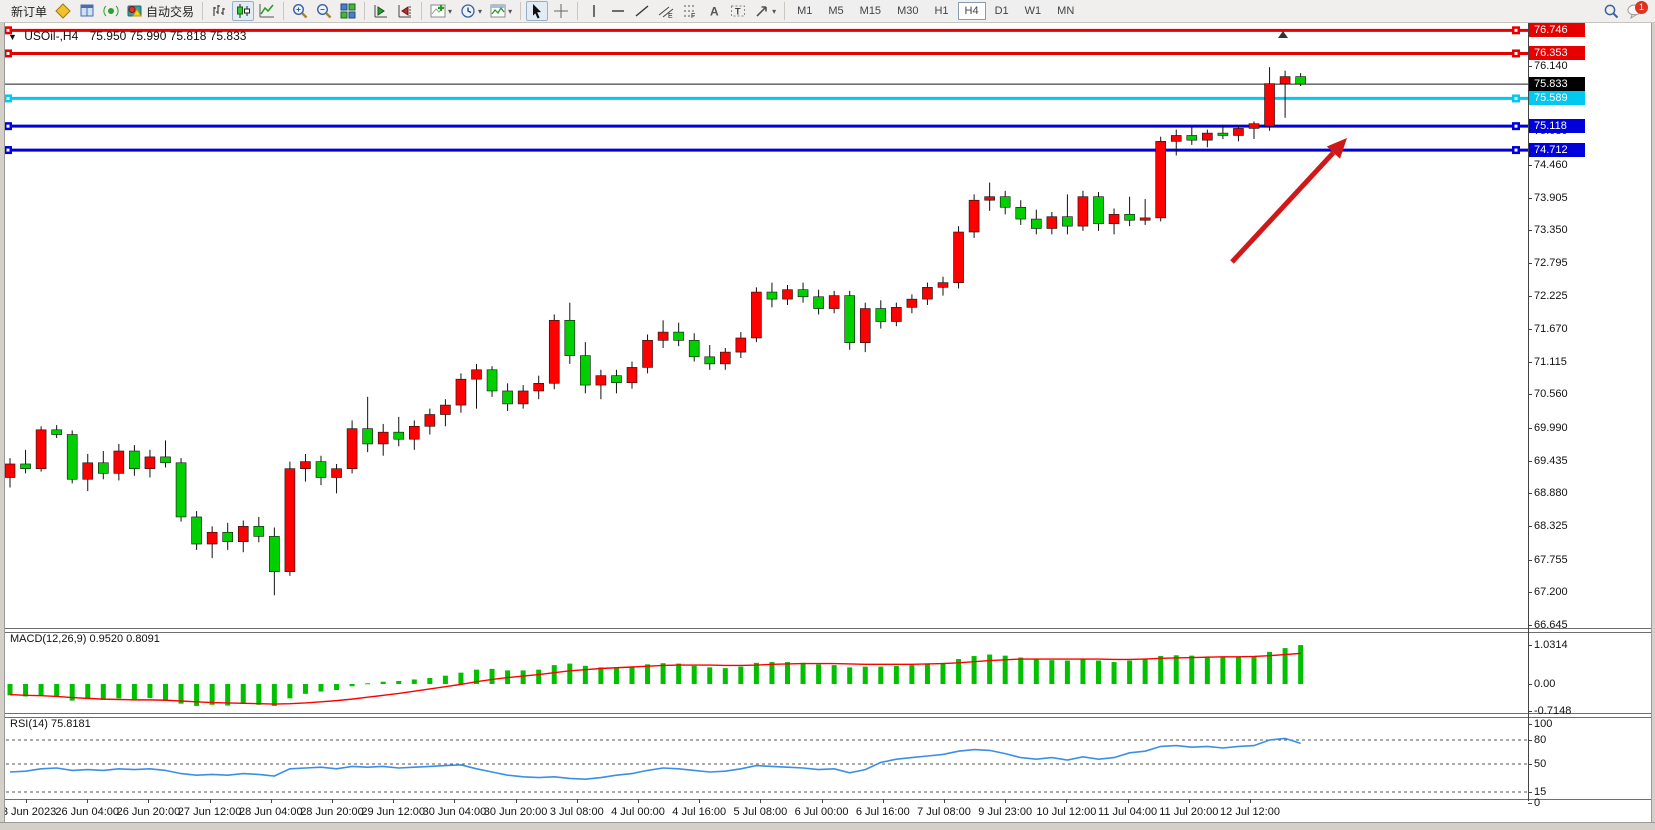 The height and width of the screenshot is (830, 1655). Describe the element at coordinates (655, 759) in the screenshot. I see `rsi-line` at that location.